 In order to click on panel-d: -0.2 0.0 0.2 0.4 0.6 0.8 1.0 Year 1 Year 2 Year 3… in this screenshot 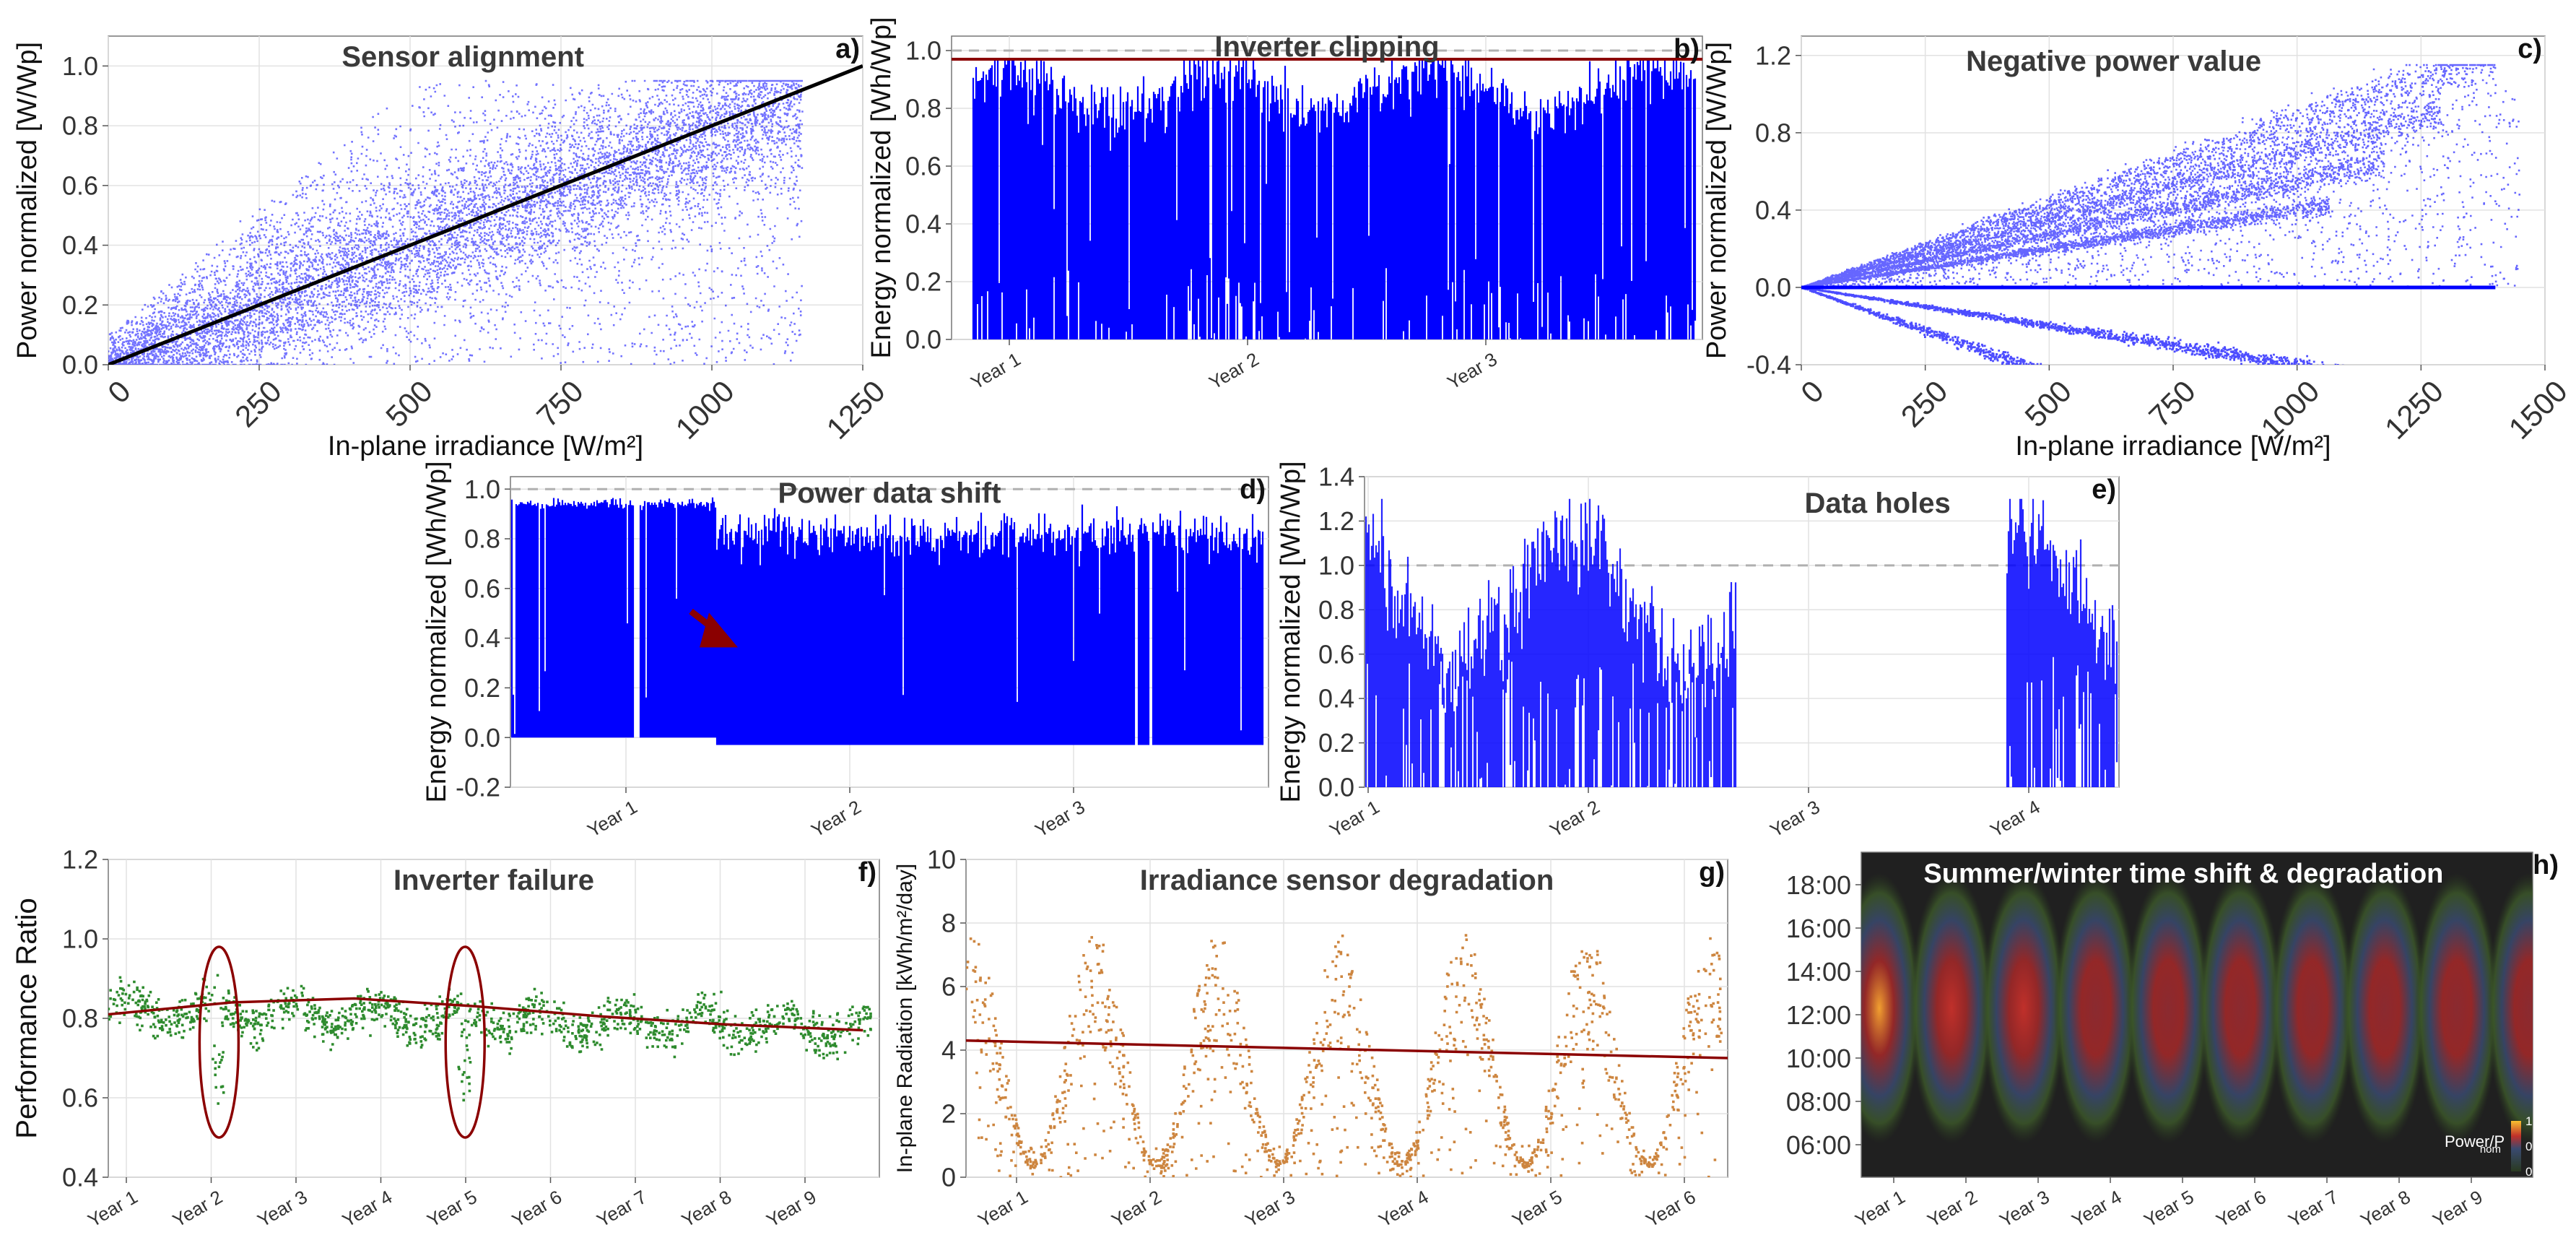, I will do `click(846, 651)`.